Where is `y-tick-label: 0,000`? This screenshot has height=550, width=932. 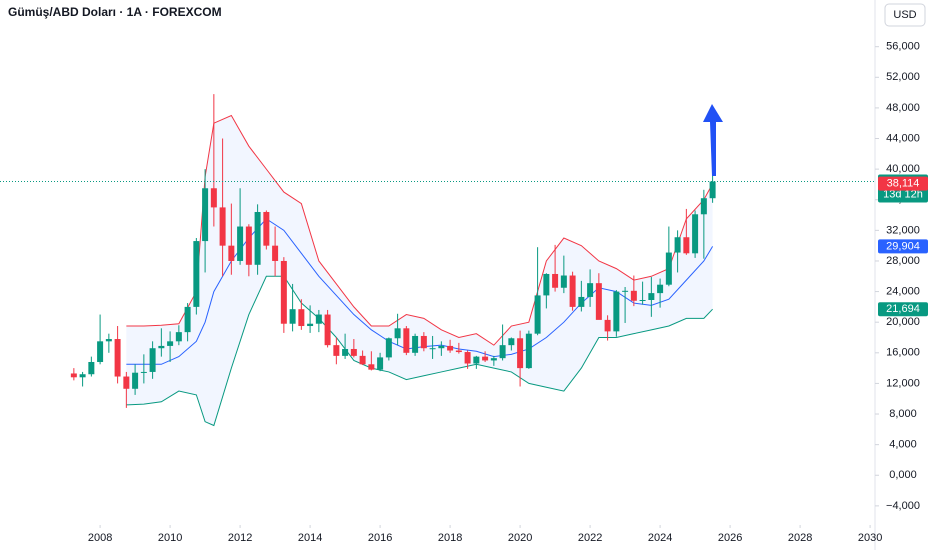 y-tick-label: 0,000 is located at coordinates (903, 475).